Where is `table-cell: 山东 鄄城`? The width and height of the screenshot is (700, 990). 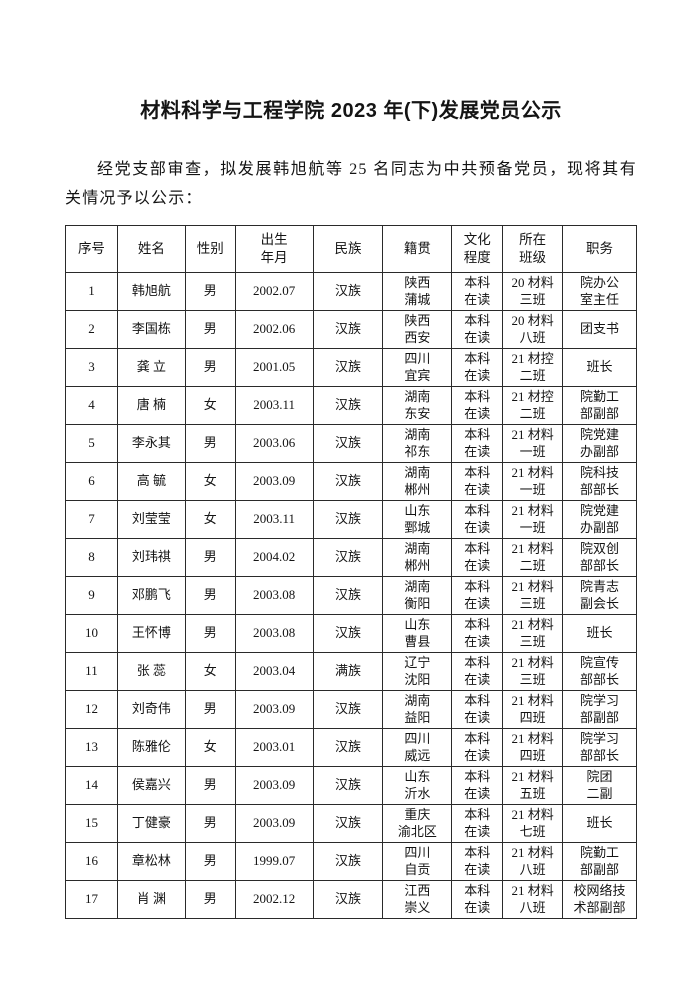 table-cell: 山东 鄄城 is located at coordinates (417, 519).